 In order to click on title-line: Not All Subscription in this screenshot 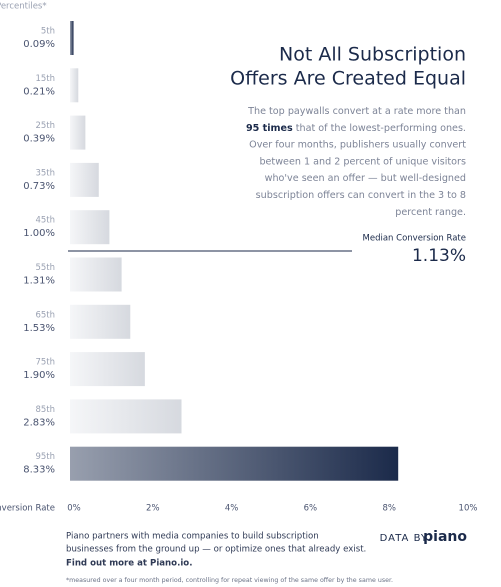, I will do `click(372, 55)`.